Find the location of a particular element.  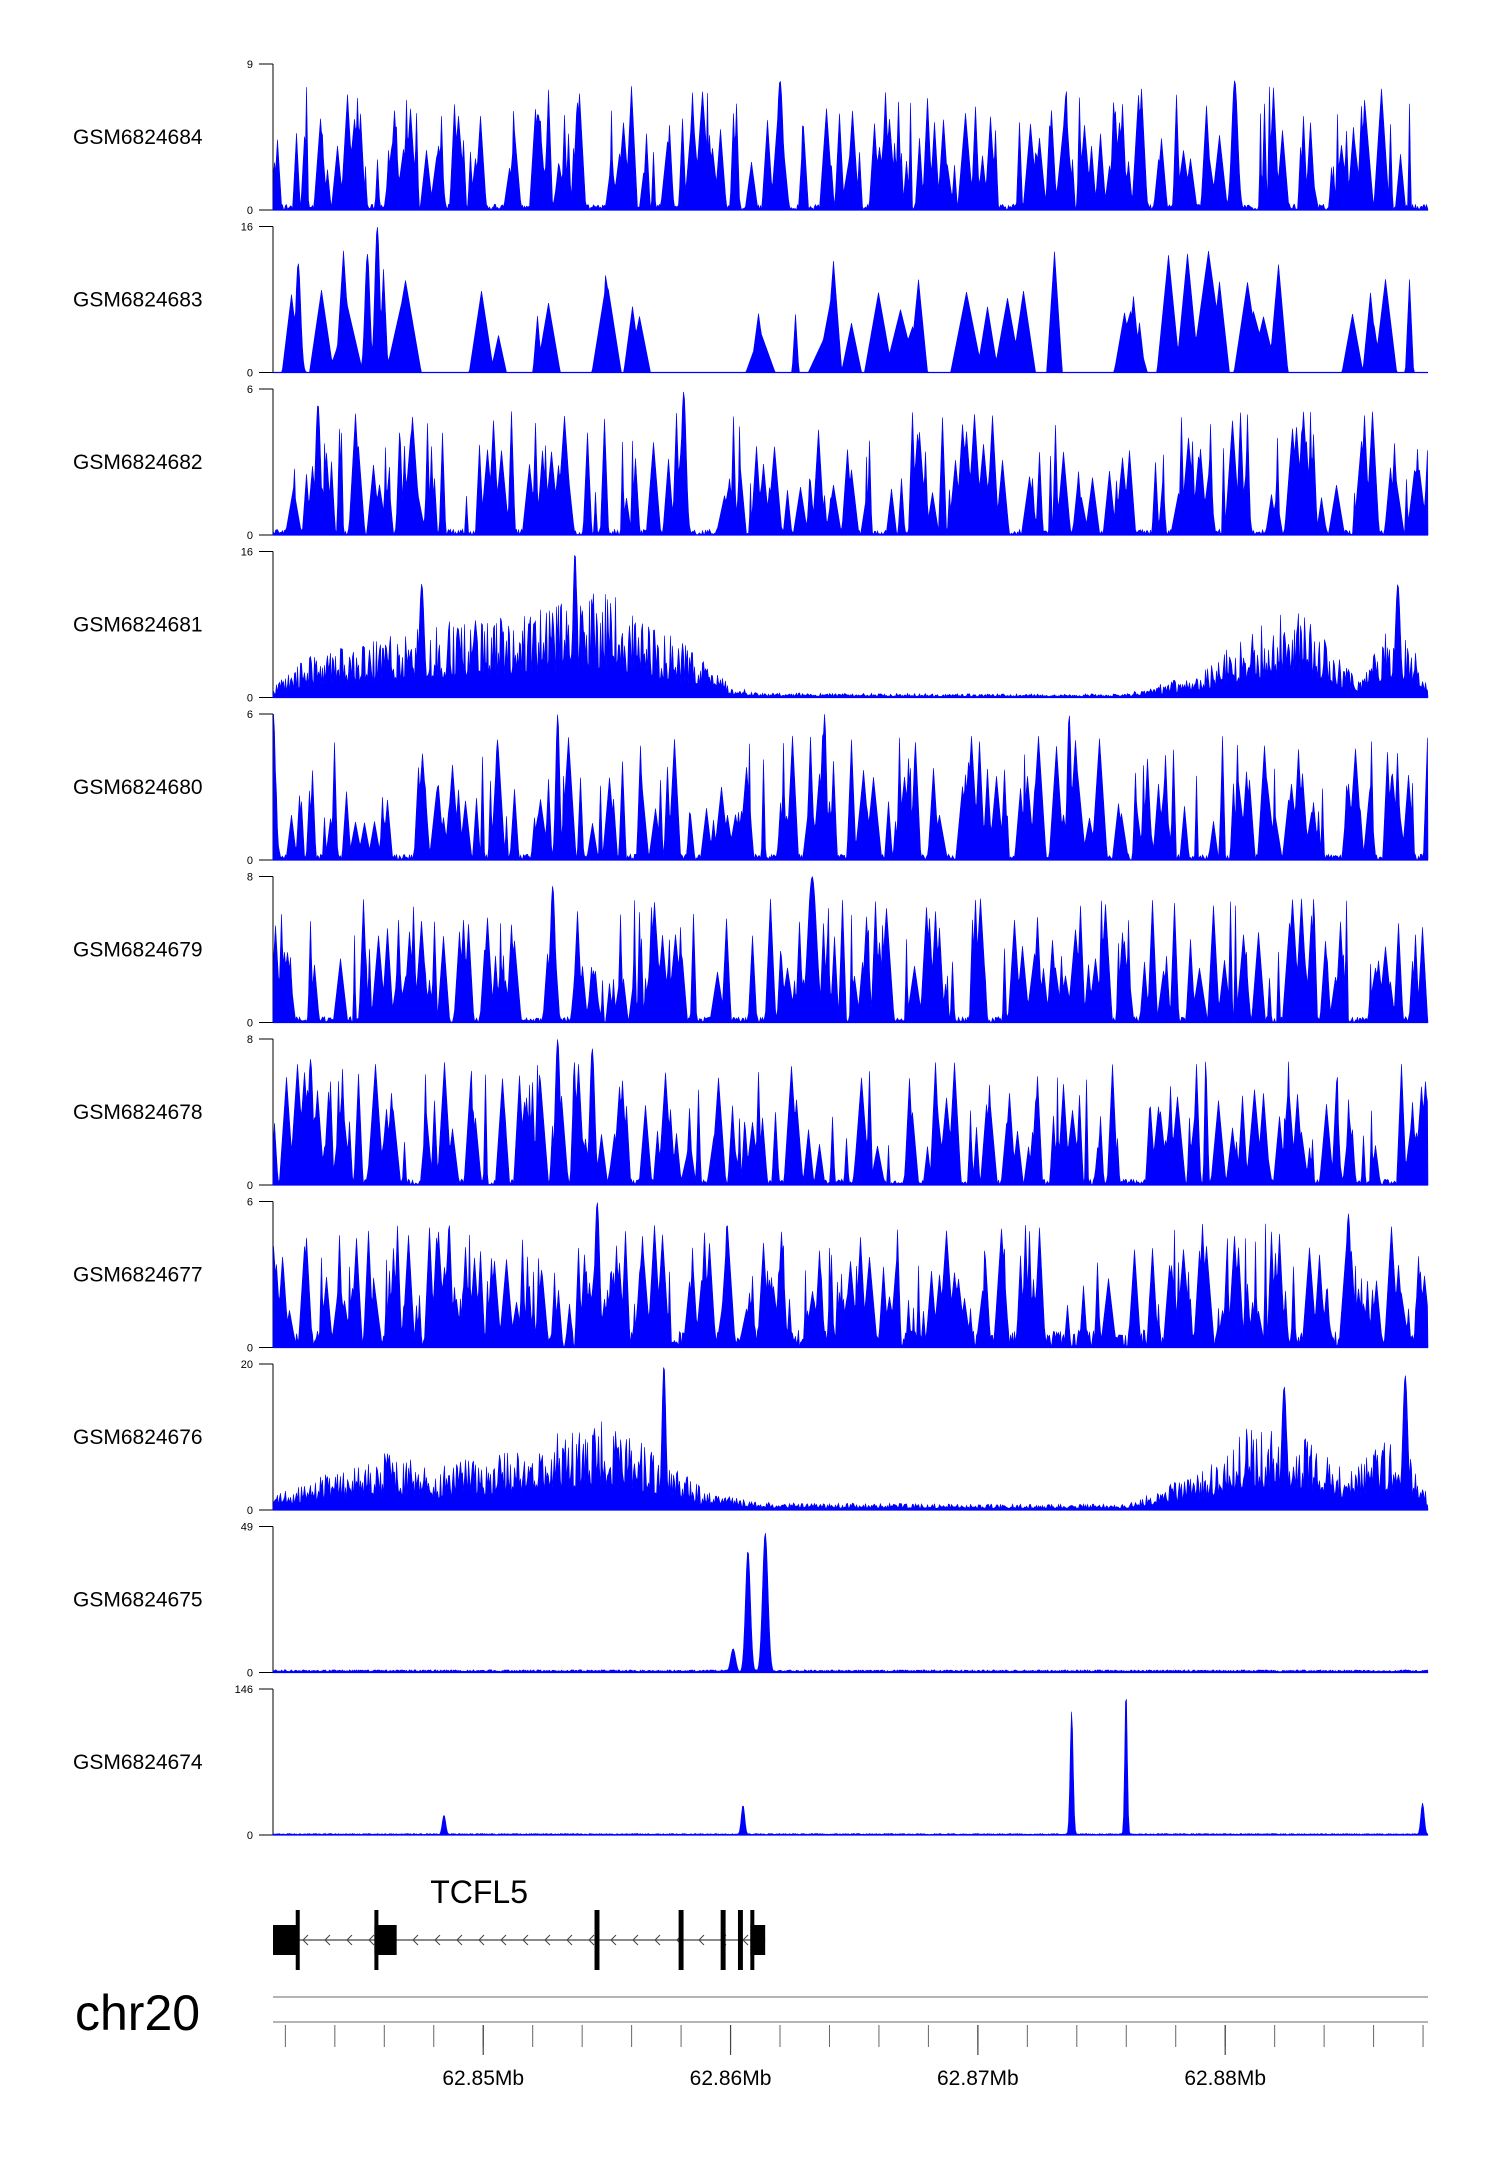

track-label: GSM6824675 is located at coordinates (138, 1600).